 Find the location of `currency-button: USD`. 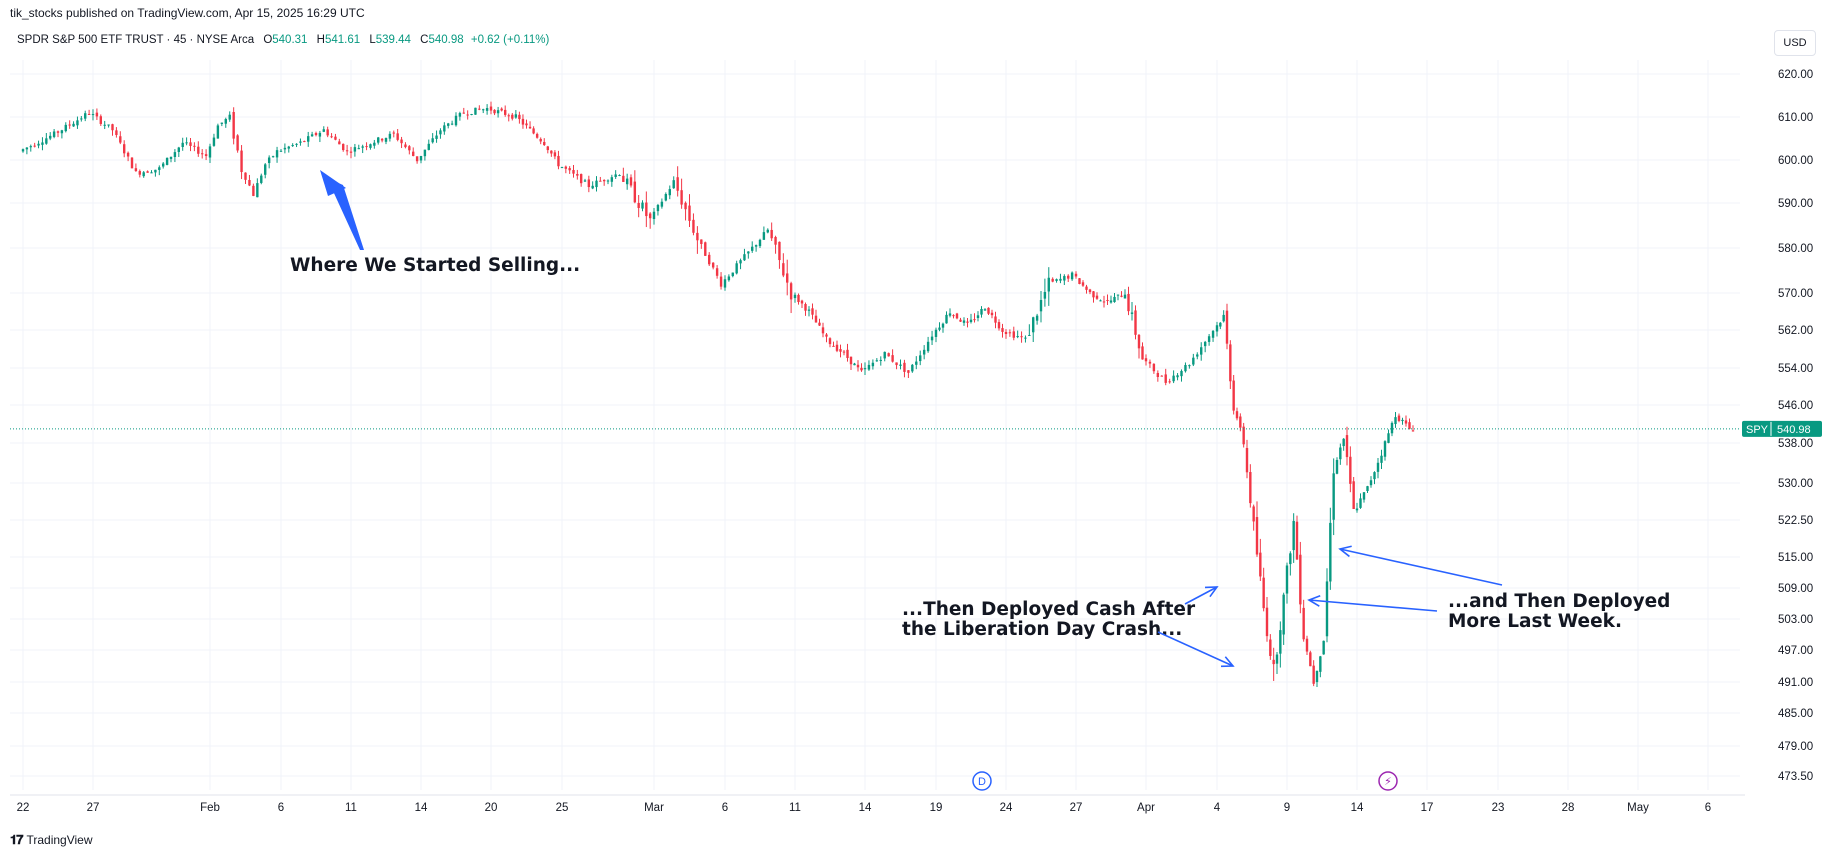

currency-button: USD is located at coordinates (1795, 43).